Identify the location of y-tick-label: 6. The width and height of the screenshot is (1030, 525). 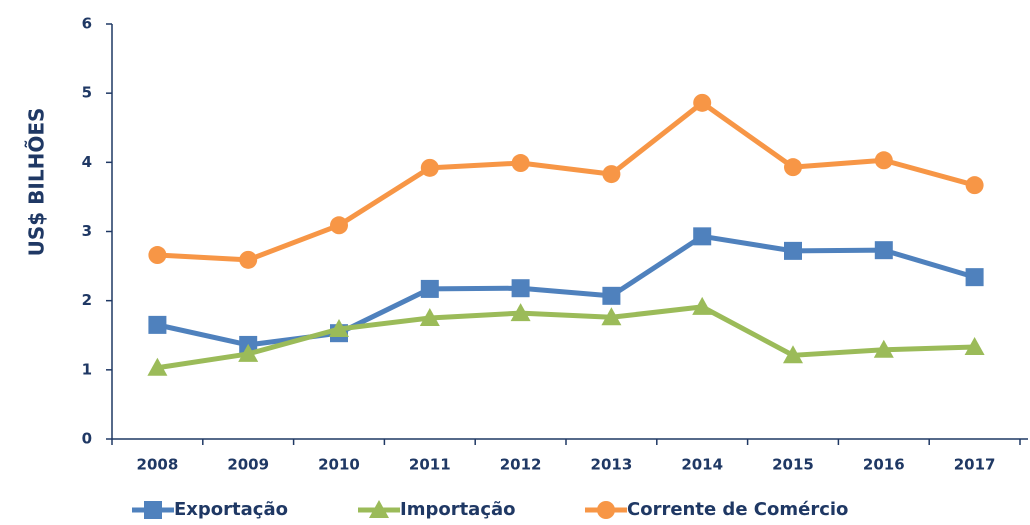
(87, 24).